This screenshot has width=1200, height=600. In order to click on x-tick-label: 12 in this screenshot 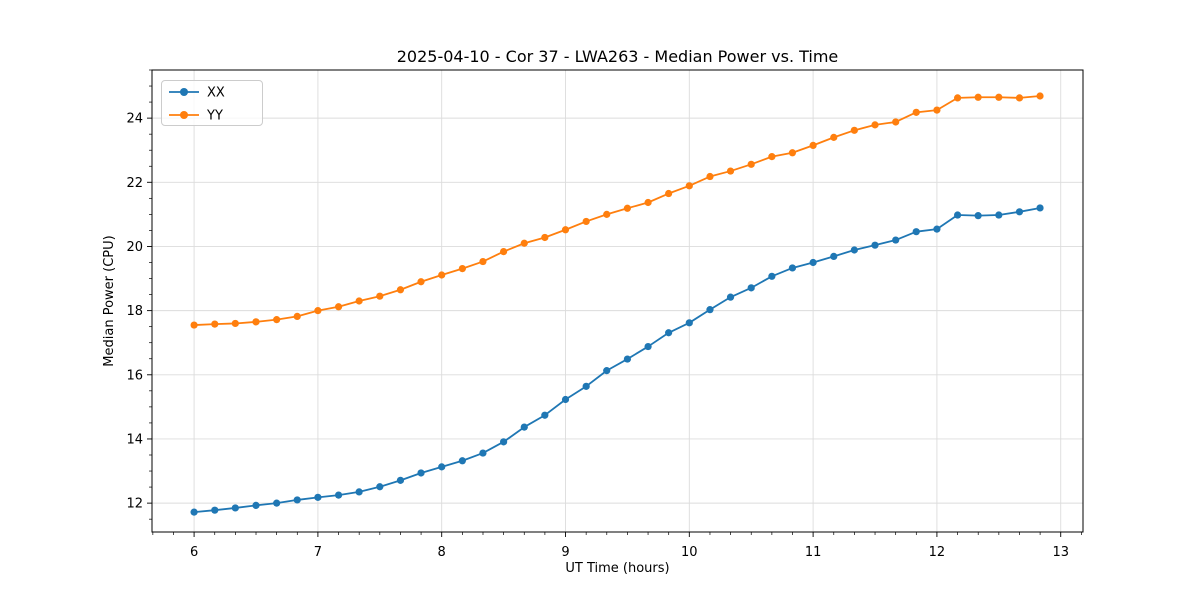, I will do `click(937, 552)`.